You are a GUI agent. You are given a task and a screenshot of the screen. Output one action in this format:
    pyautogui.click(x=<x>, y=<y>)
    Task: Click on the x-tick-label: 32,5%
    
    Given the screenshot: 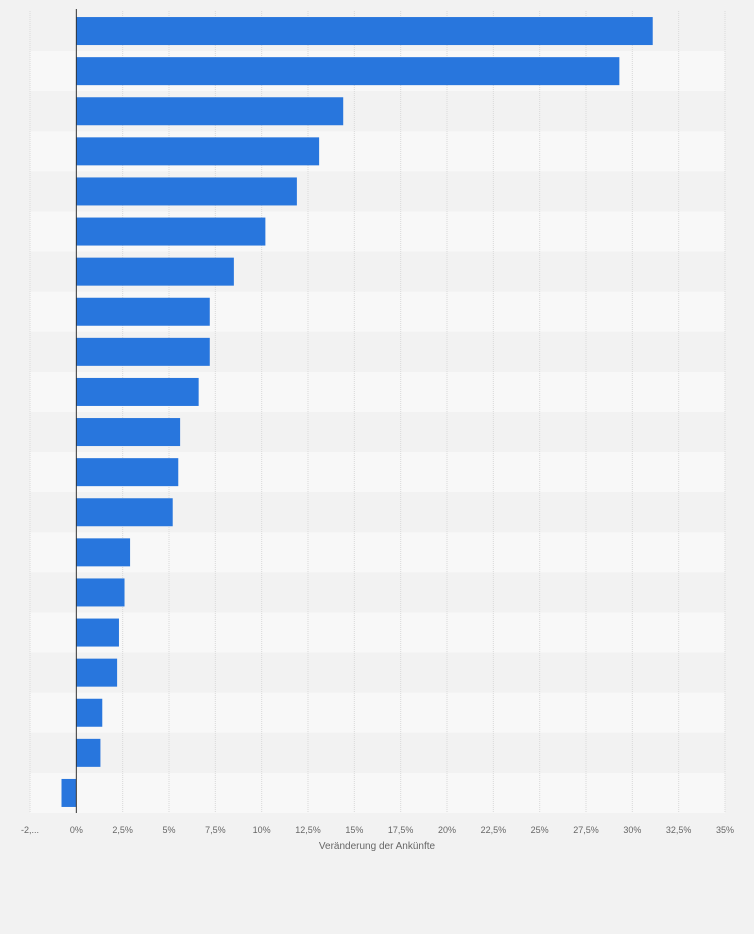 What is the action you would take?
    pyautogui.click(x=679, y=830)
    